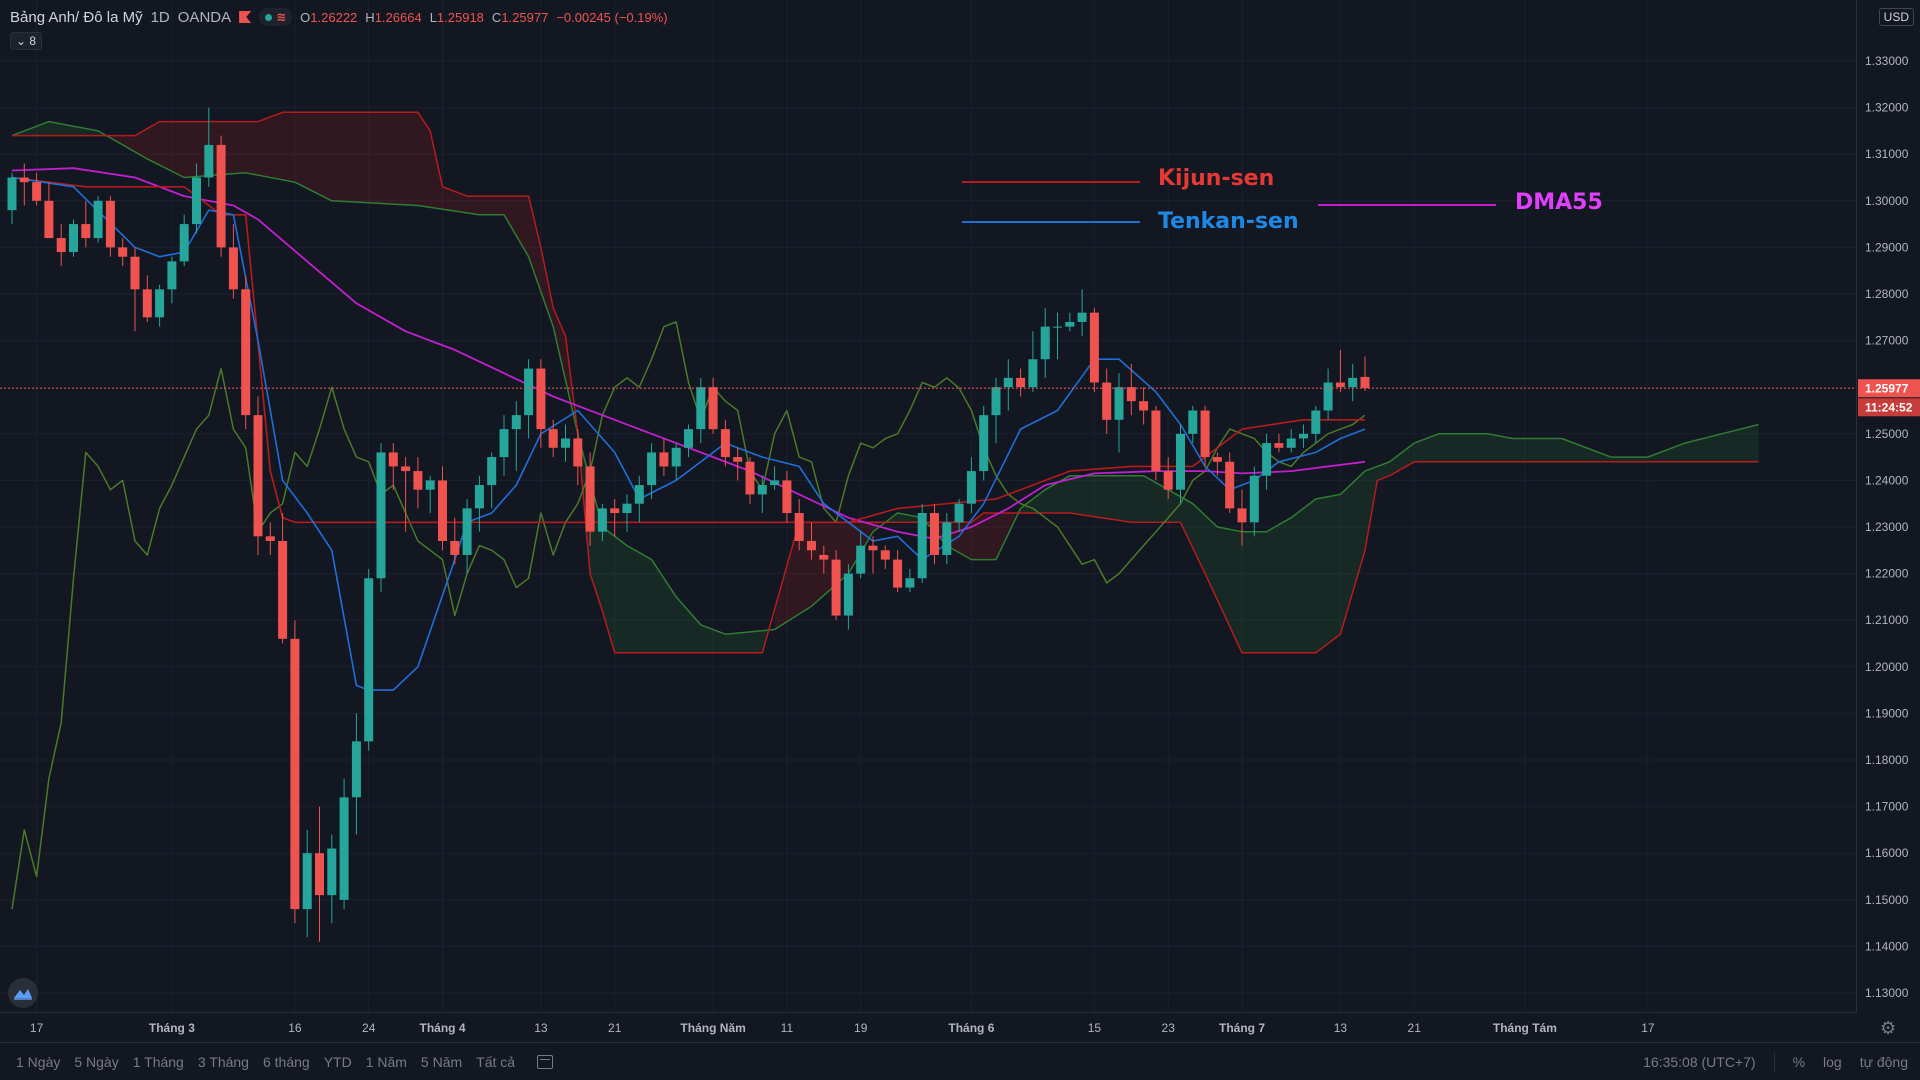 The height and width of the screenshot is (1080, 1920). I want to click on divider, so click(1774, 1062).